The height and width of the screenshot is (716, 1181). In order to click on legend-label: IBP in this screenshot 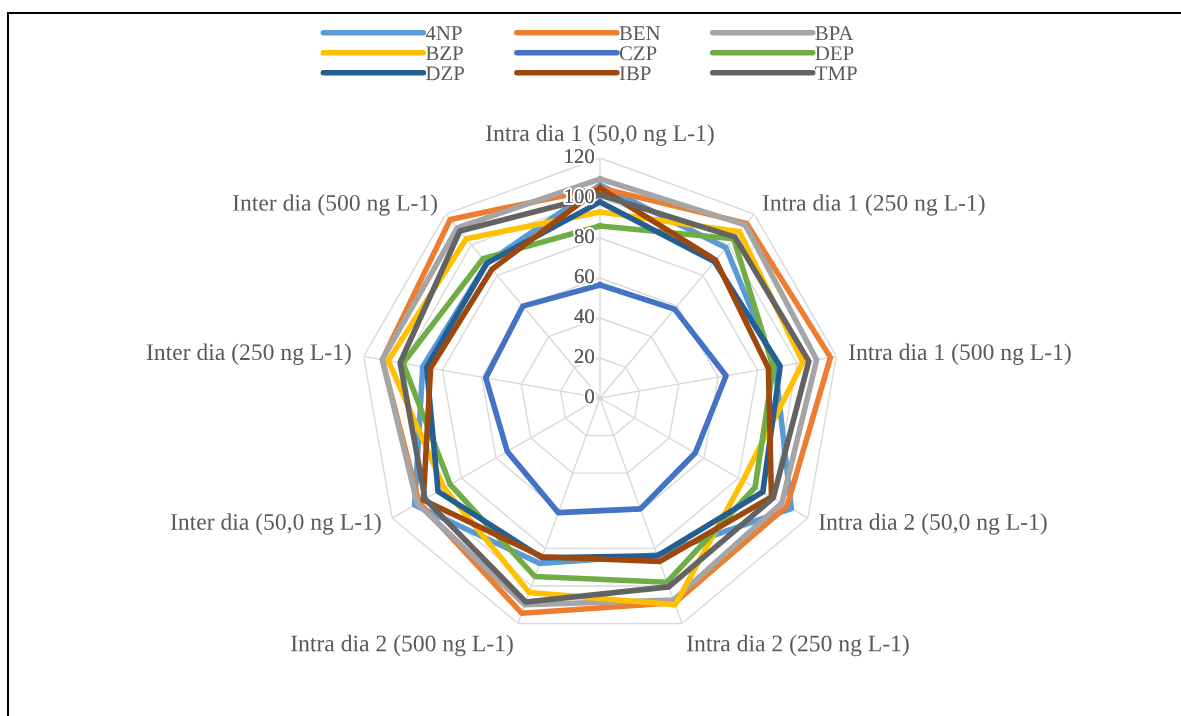, I will do `click(635, 73)`.